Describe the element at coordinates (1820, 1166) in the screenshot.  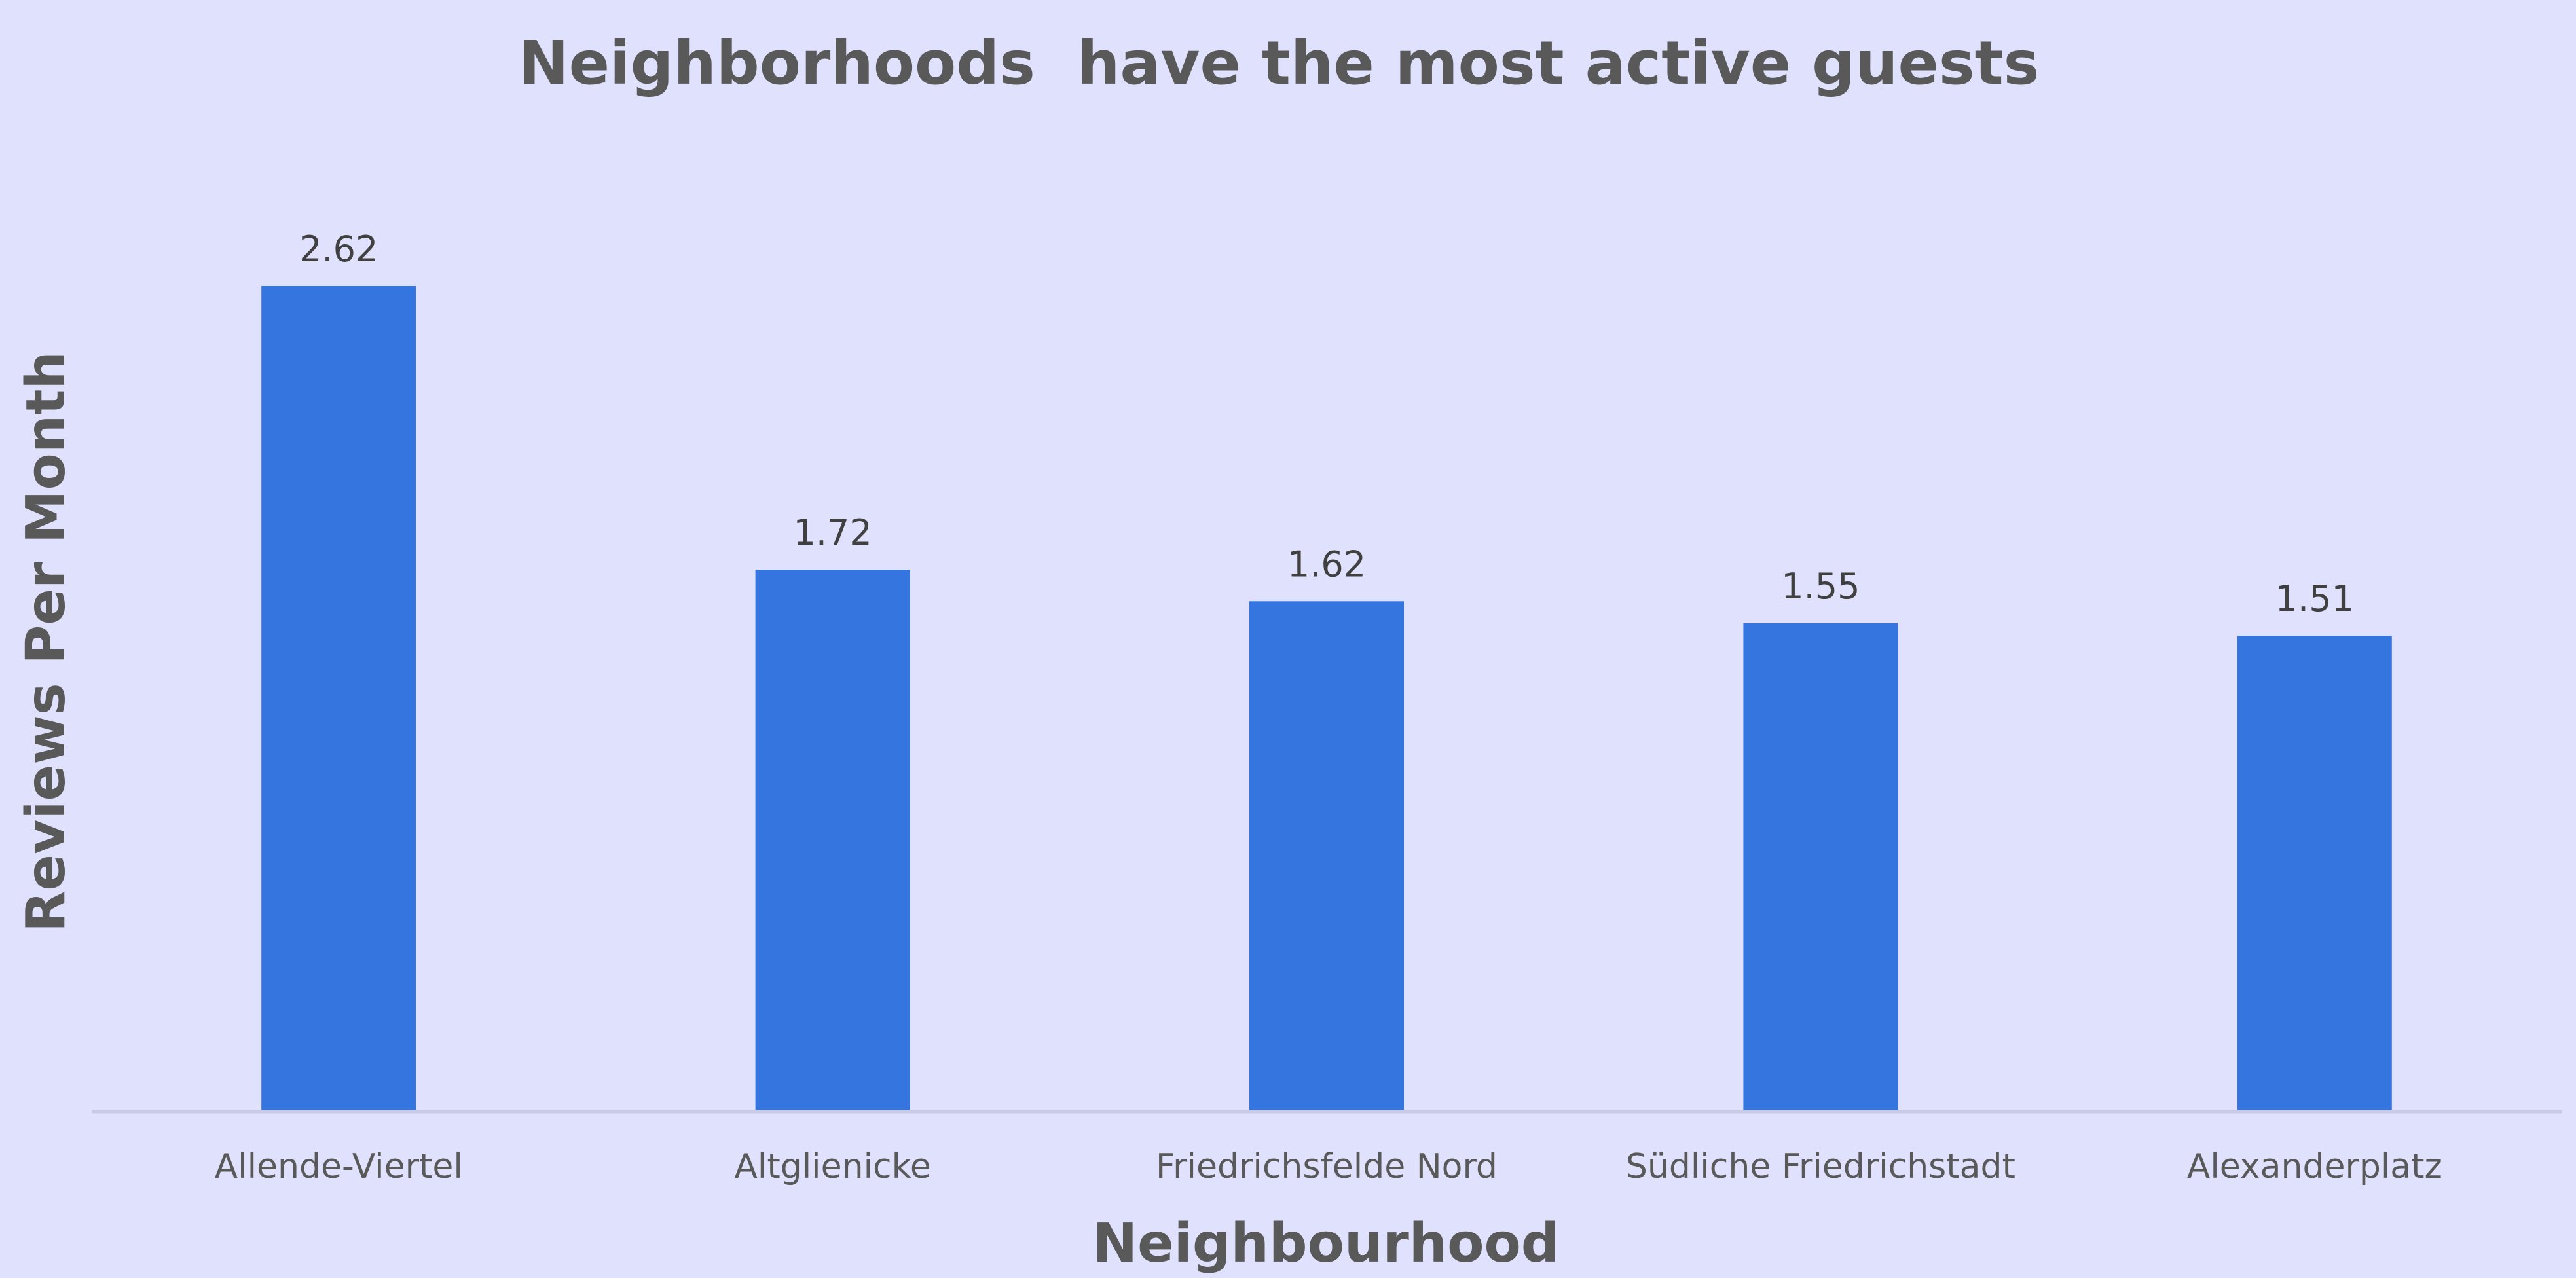
I see `x-tick-label-3: Südliche Friedrichstadt` at that location.